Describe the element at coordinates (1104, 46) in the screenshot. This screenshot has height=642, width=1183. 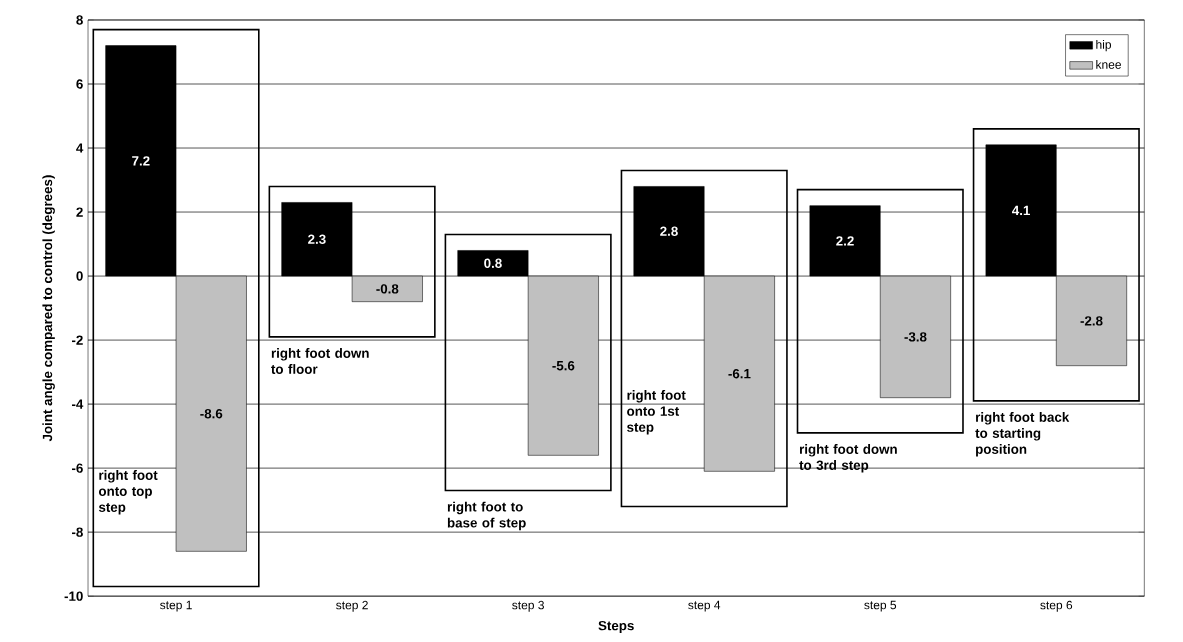
I see `legend-label: hip` at that location.